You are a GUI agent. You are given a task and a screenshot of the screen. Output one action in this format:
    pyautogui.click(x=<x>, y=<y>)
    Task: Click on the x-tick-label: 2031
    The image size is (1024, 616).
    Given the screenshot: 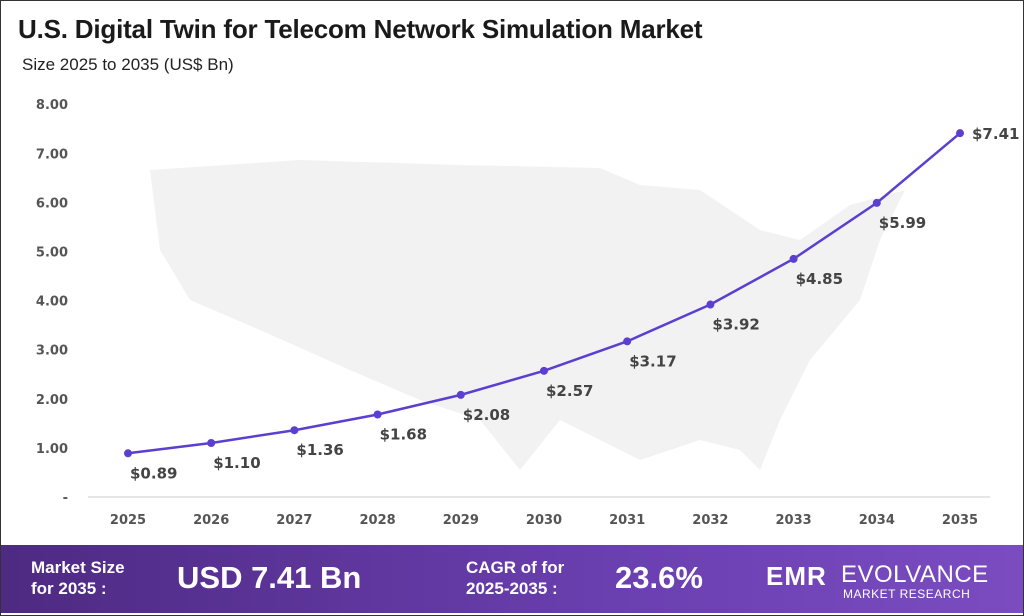 What is the action you would take?
    pyautogui.click(x=627, y=520)
    